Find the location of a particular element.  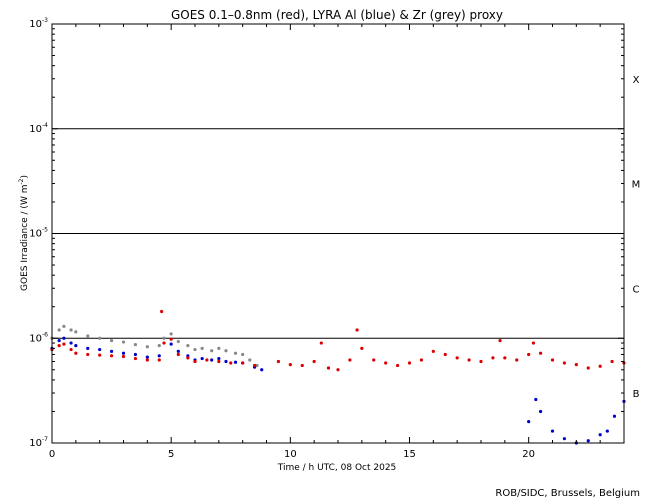

x-axis-label: Time / h UTC, 08 Oct 2025 is located at coordinates (337, 468).